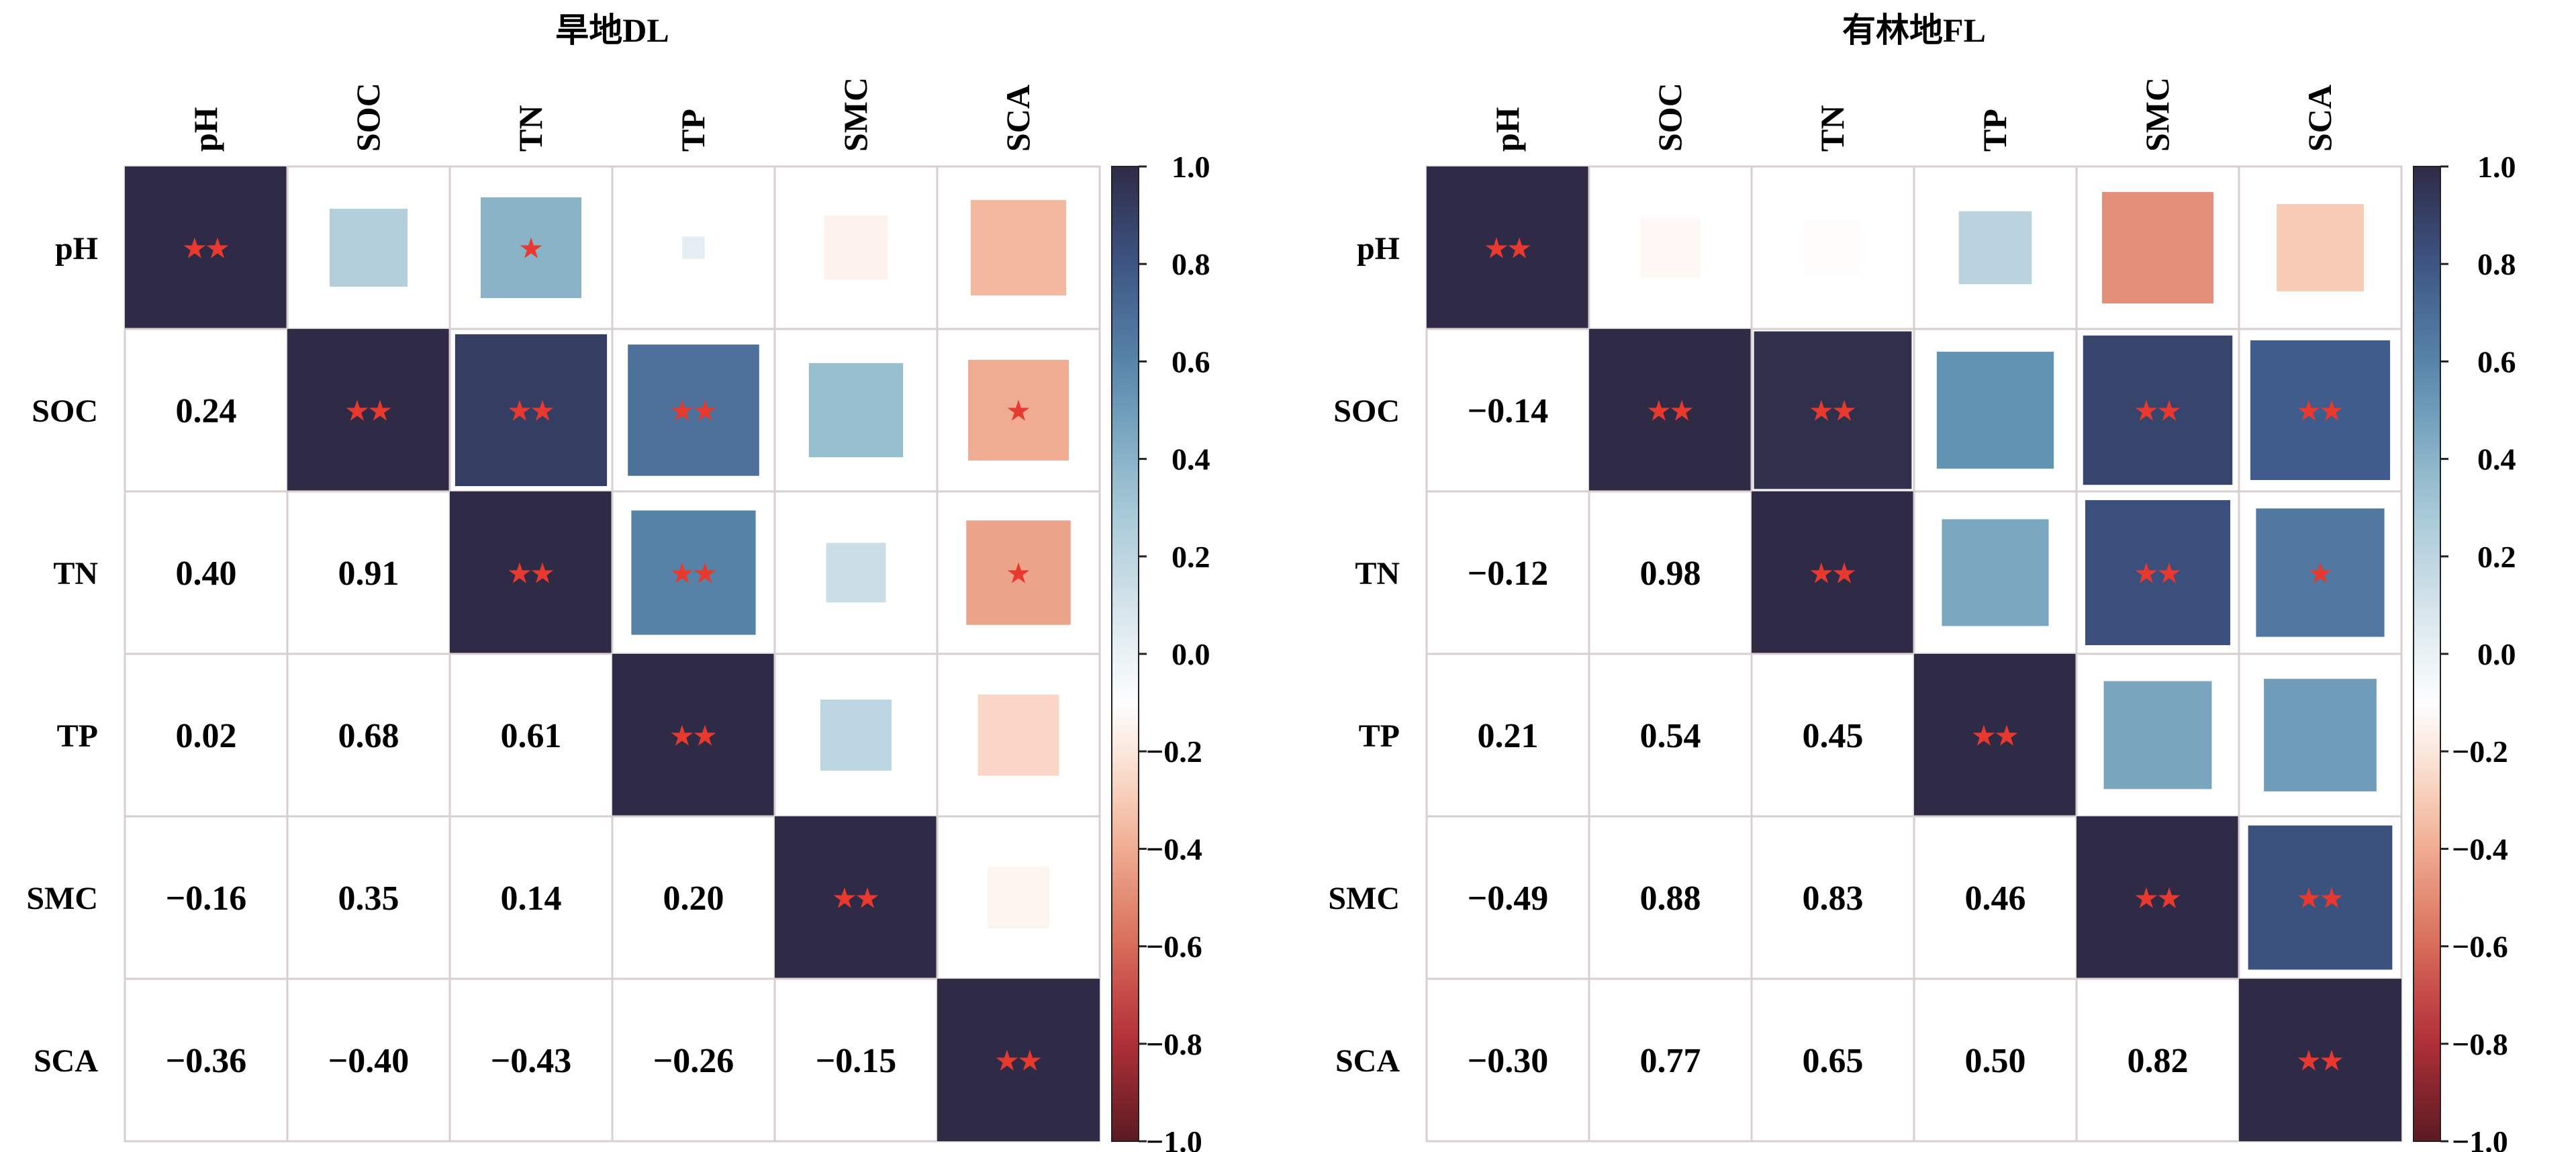 This screenshot has width=2576, height=1152. I want to click on correlation-value: 0.02, so click(207, 736).